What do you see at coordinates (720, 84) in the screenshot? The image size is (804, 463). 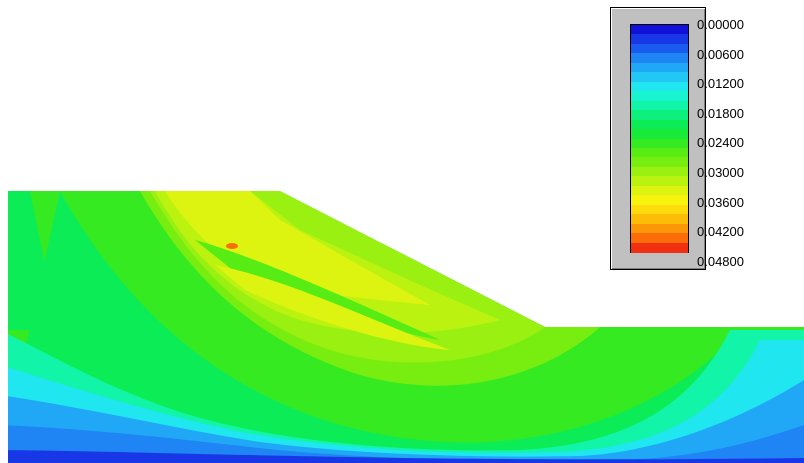 I see `legend-tick-label: 0.01200` at bounding box center [720, 84].